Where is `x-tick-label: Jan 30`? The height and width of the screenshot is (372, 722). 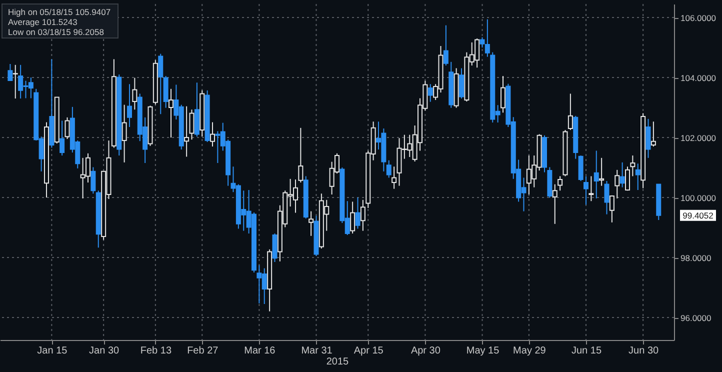 x-tick-label: Jan 30 is located at coordinates (104, 351).